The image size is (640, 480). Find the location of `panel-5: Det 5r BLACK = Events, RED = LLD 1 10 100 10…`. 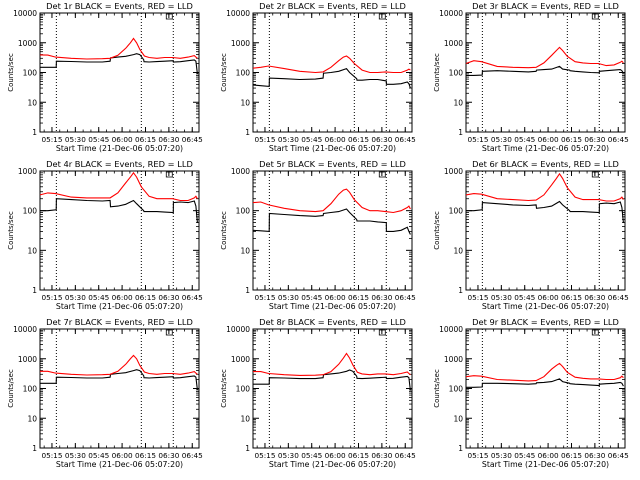

panel-5: Det 5r BLACK = Events, RED = LLD 1 10 100 10… is located at coordinates (318, 235).